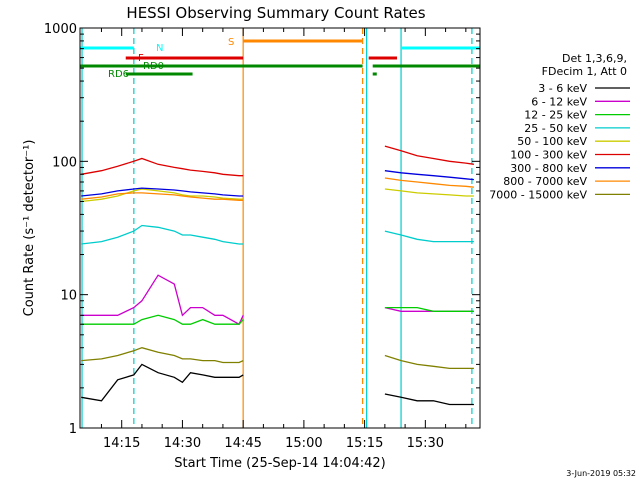  I want to click on legend-label: 7000 - 15000 keV, so click(538, 194).